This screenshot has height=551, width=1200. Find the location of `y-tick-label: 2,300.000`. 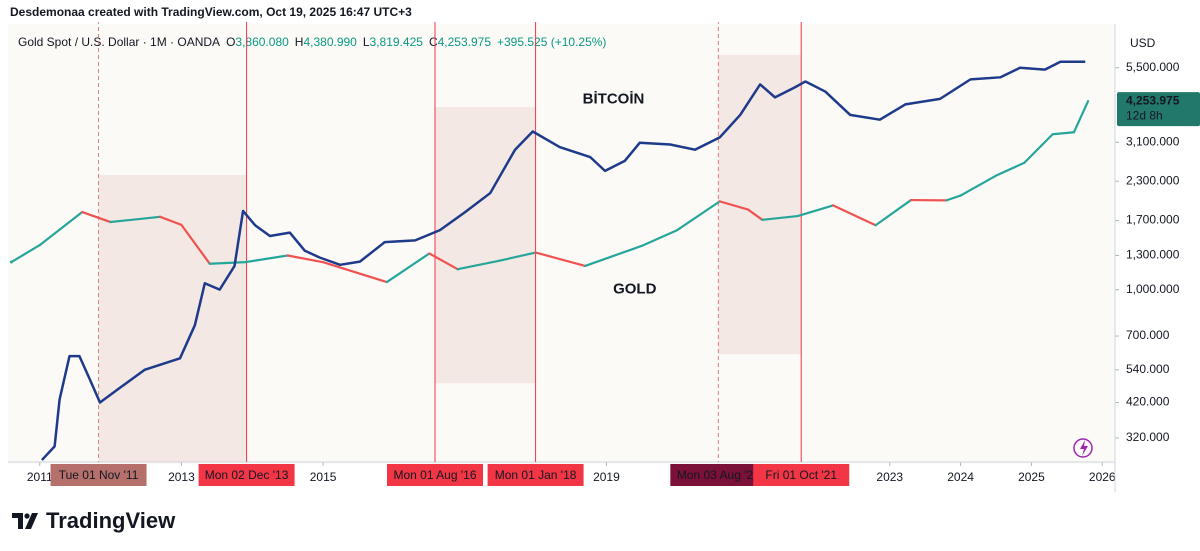

y-tick-label: 2,300.000 is located at coordinates (1153, 180).